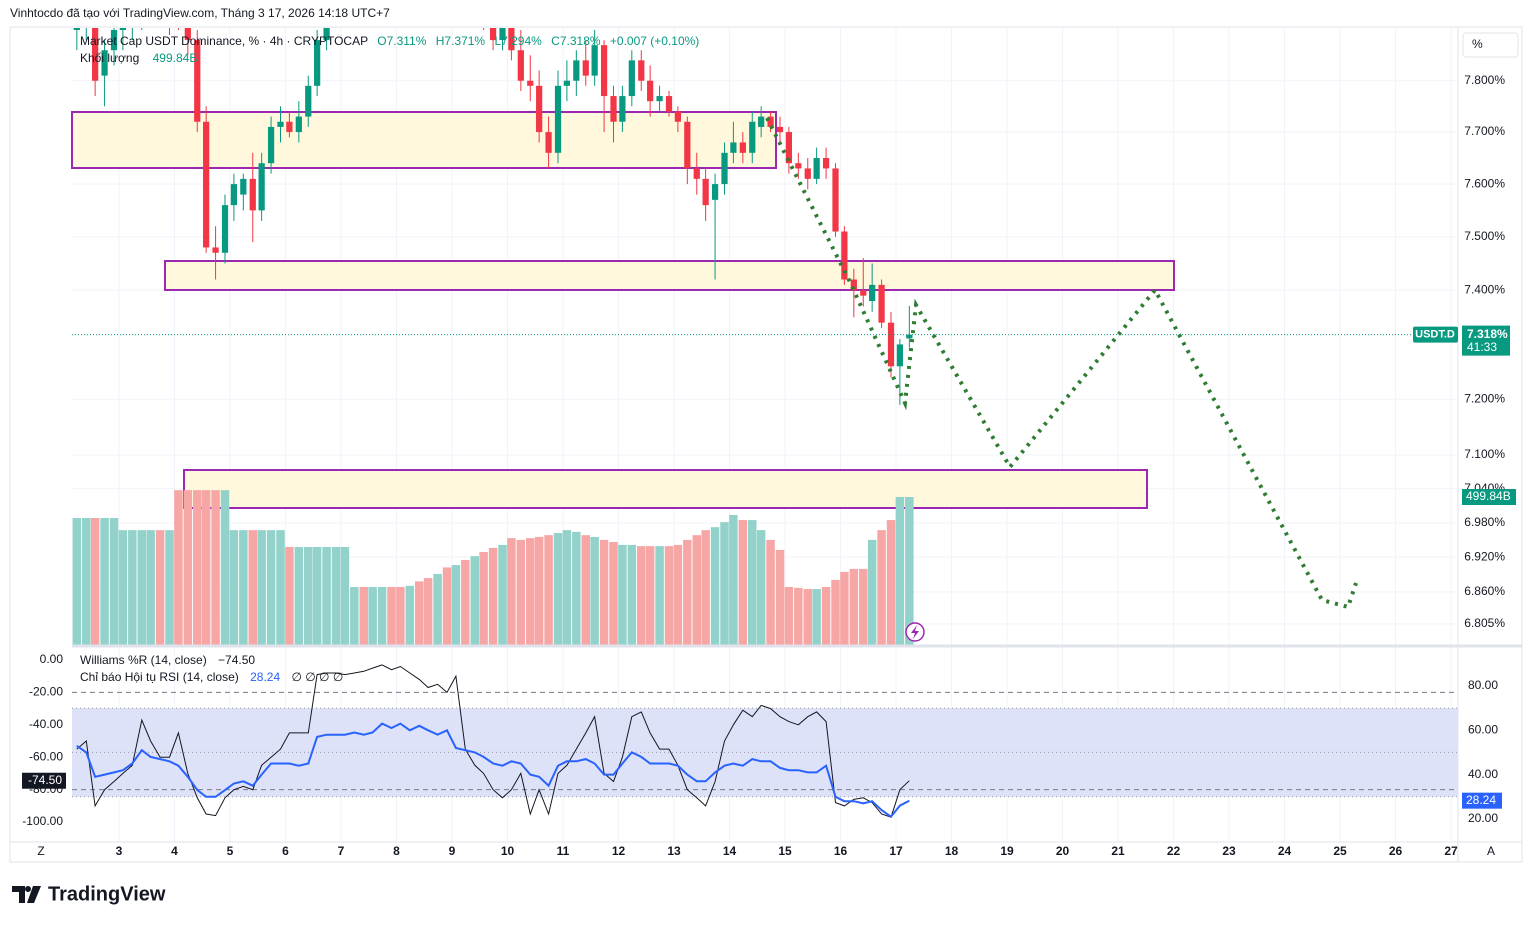  I want to click on y-tick-label: -20.00, so click(46, 692).